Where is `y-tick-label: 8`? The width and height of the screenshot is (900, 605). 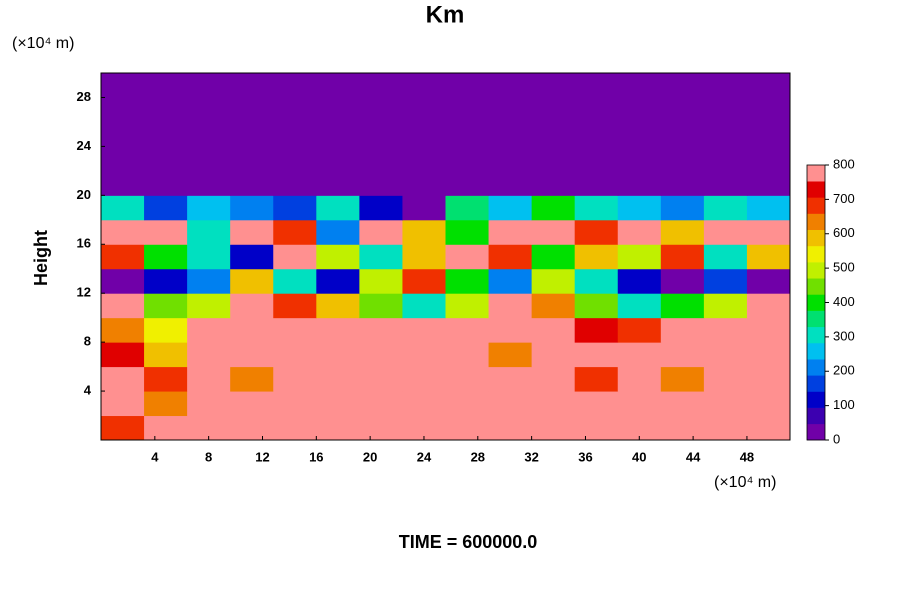 y-tick-label: 8 is located at coordinates (87, 341).